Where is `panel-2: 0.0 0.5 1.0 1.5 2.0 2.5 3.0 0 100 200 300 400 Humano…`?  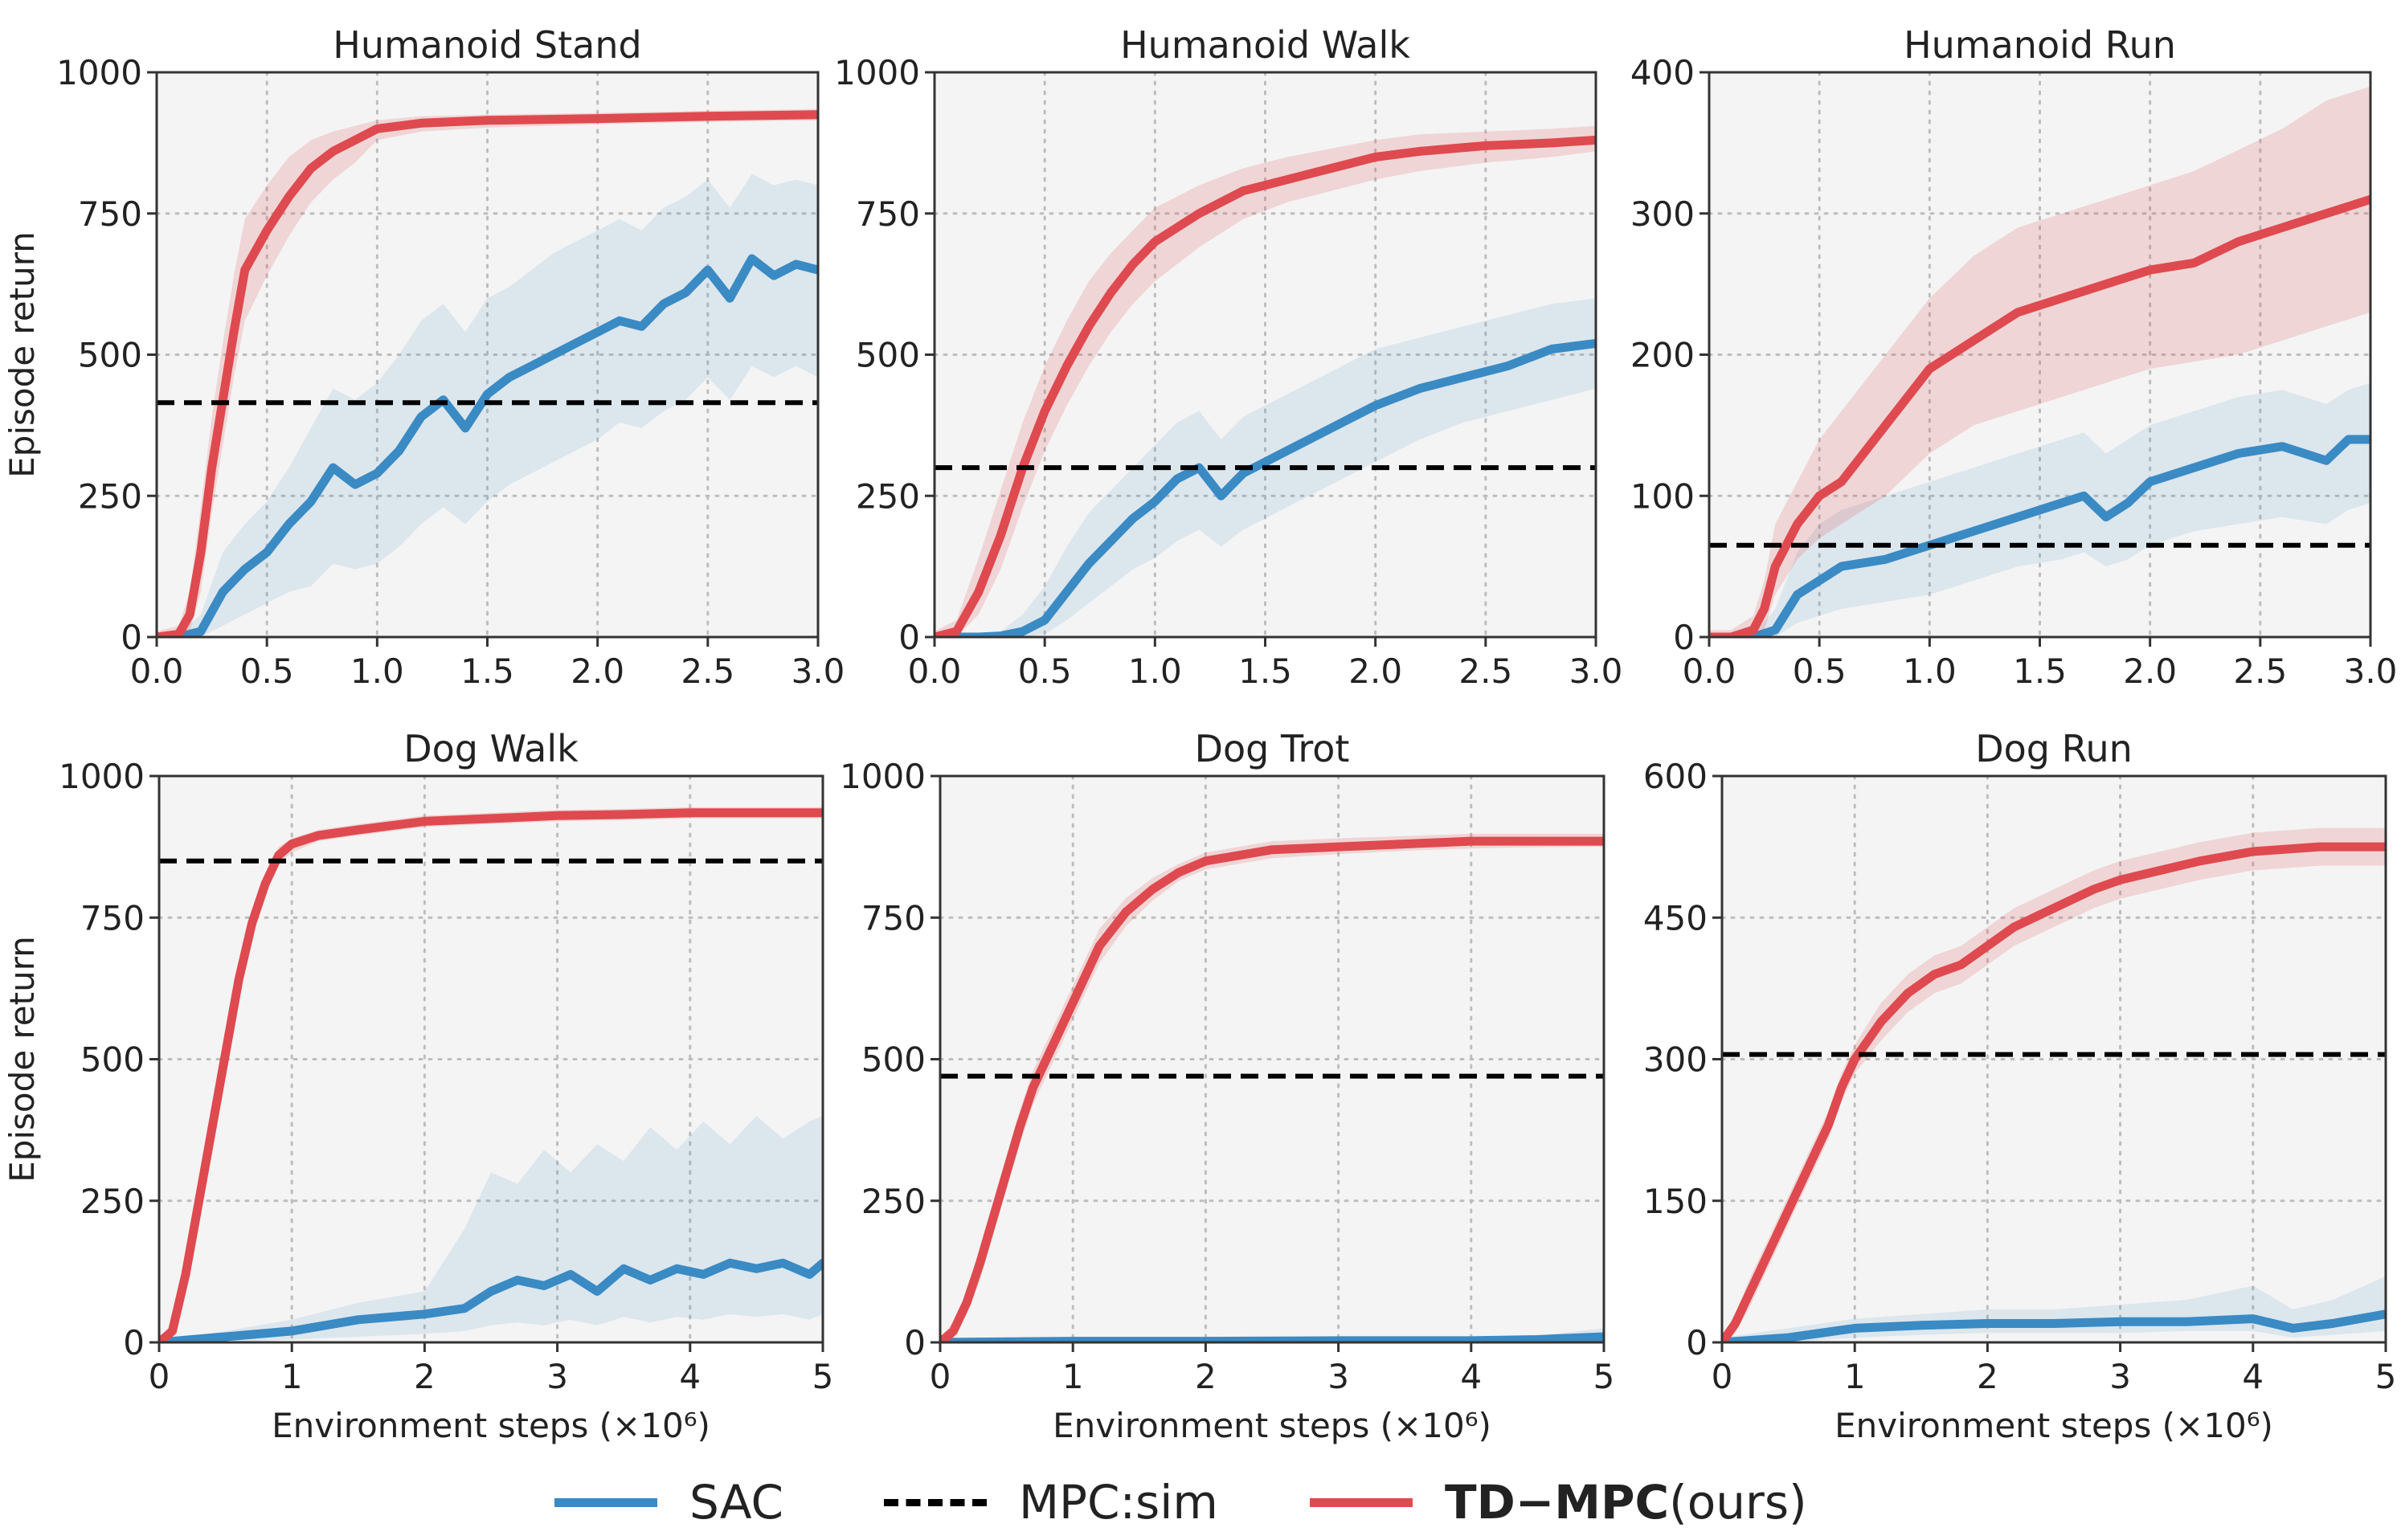
panel-2: 0.0 0.5 1.0 1.5 2.0 2.5 3.0 0 100 200 300 400 Humano… is located at coordinates (2014, 357).